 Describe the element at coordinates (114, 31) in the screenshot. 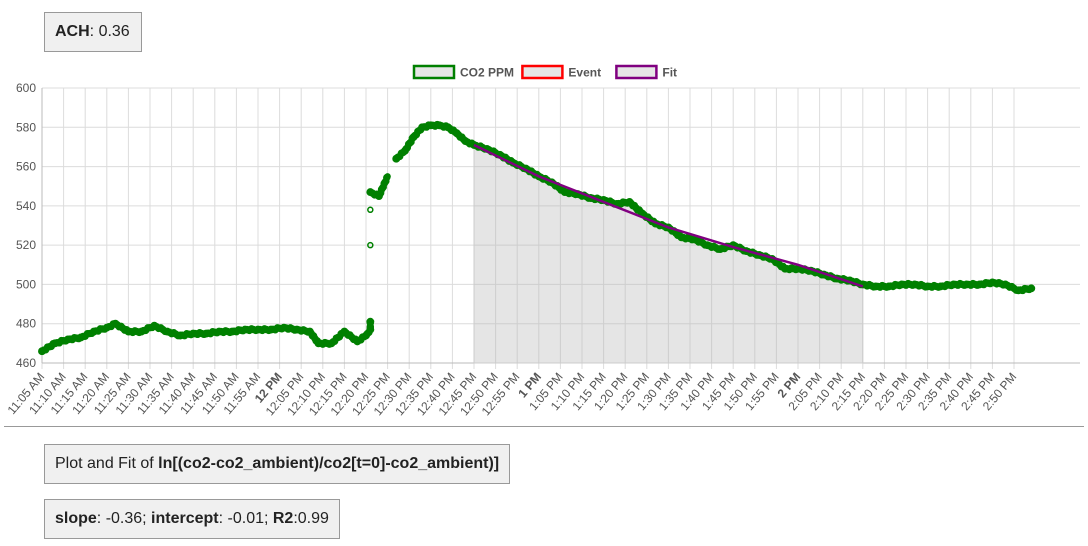

I see `ach-value: 0.36` at that location.